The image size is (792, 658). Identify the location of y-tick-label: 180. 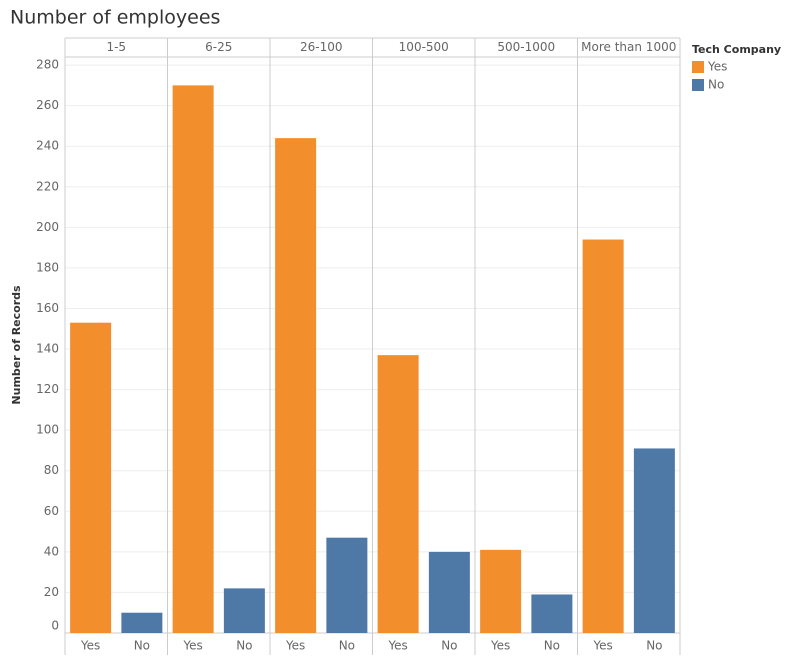
(47, 267).